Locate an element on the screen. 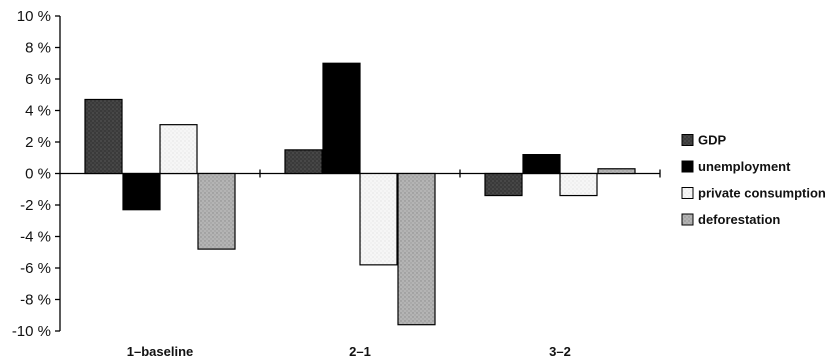 This screenshot has width=833, height=361. category-label: 3–2 is located at coordinates (560, 351).